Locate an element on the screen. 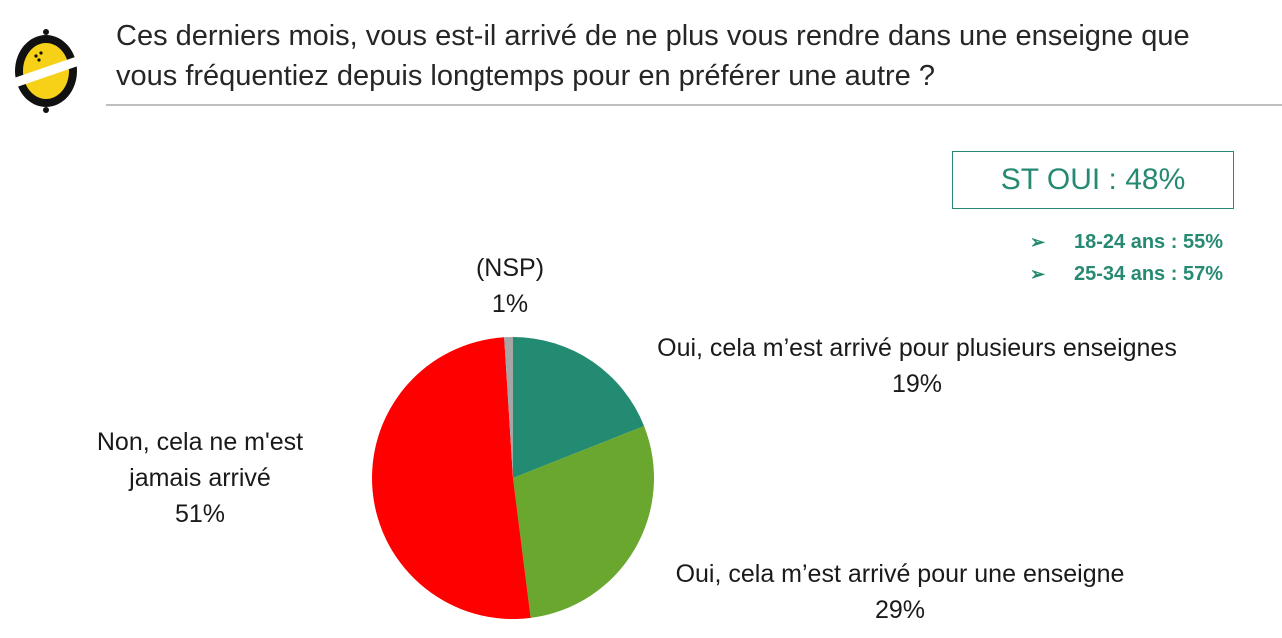 The height and width of the screenshot is (638, 1282). pie-chart is located at coordinates (513, 478).